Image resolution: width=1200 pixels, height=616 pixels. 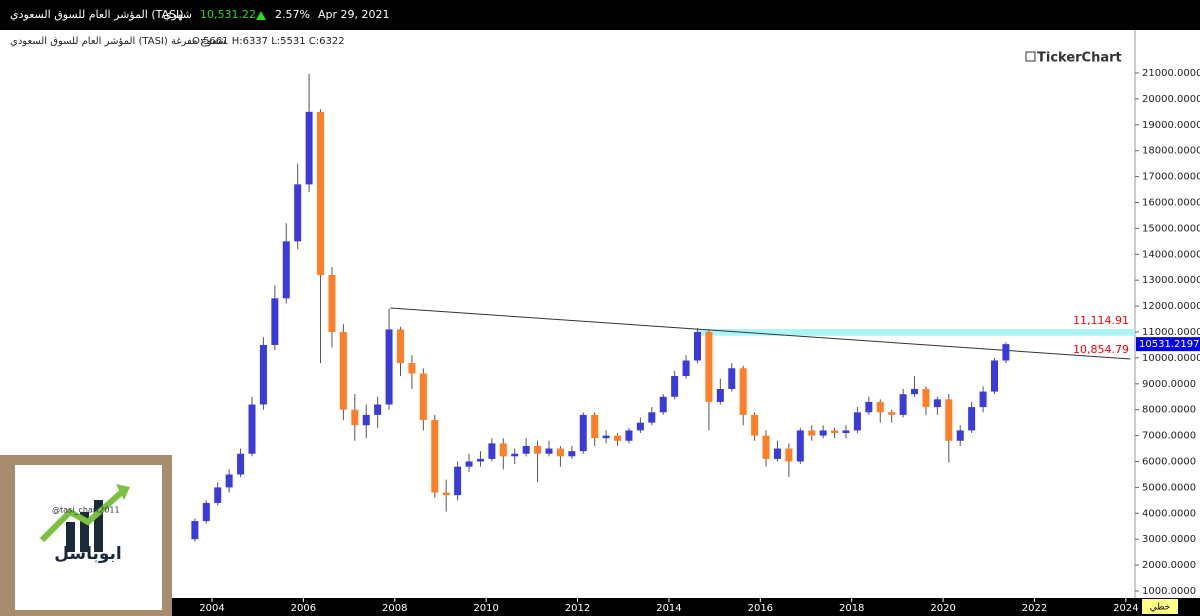 I want to click on level-label: 10,854.79, so click(x=1101, y=349).